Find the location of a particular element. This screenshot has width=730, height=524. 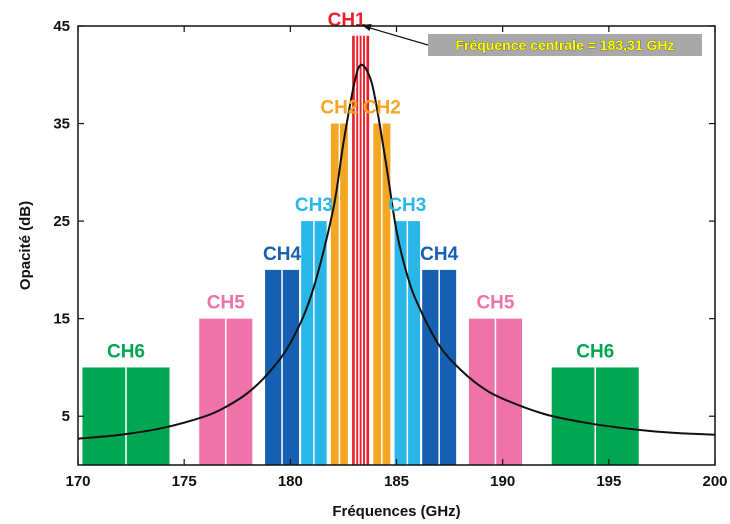

y-tick-label: 35 is located at coordinates (61, 124).